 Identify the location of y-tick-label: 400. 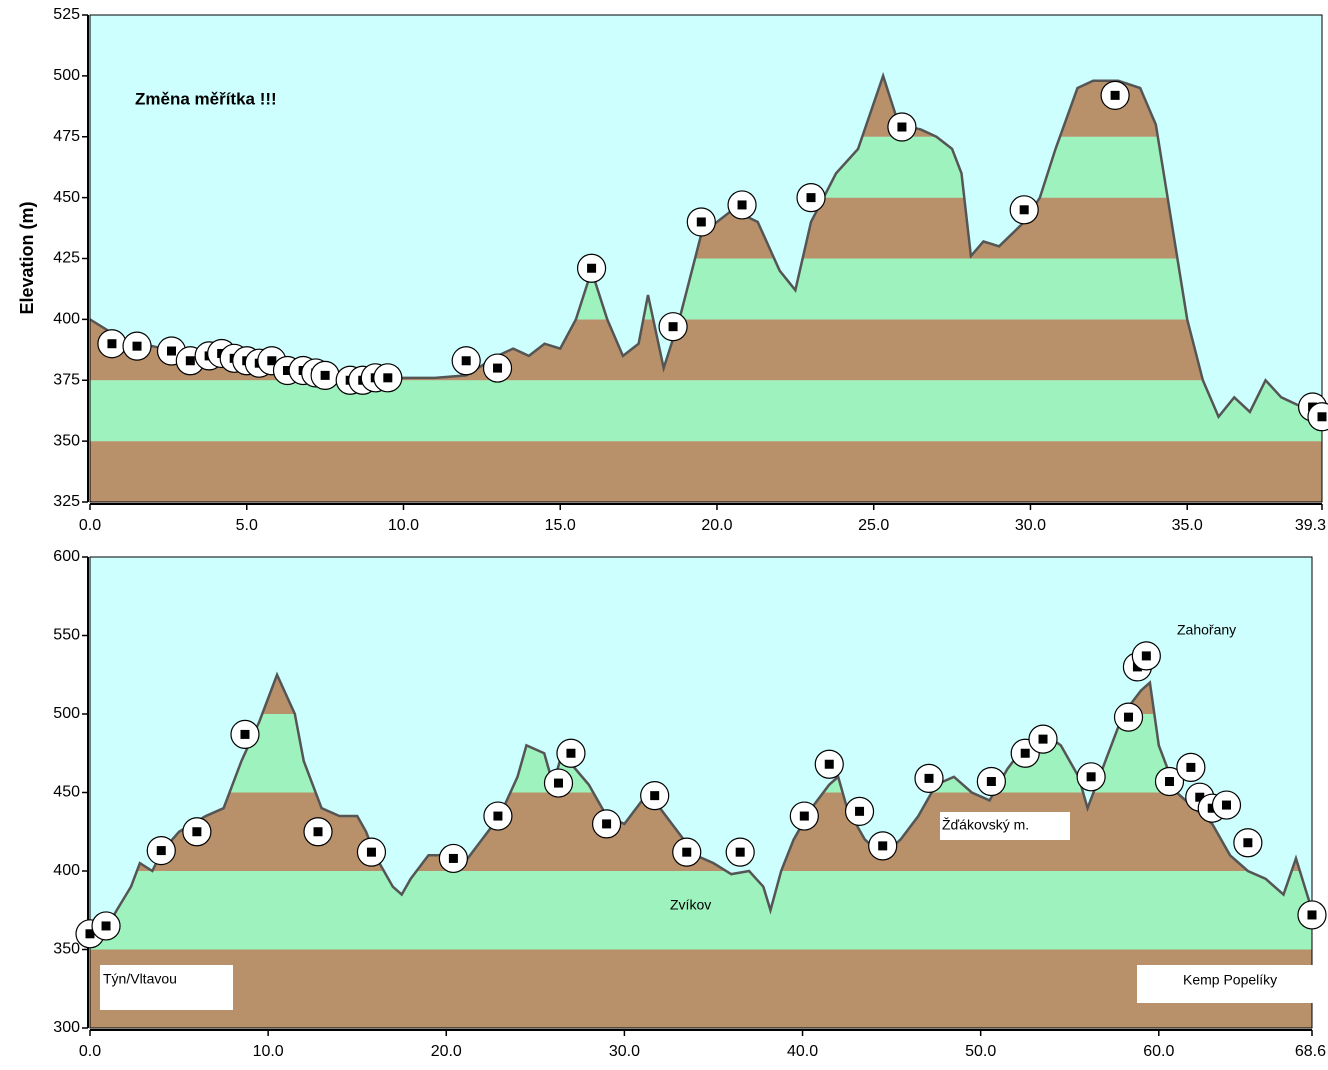
(66, 319).